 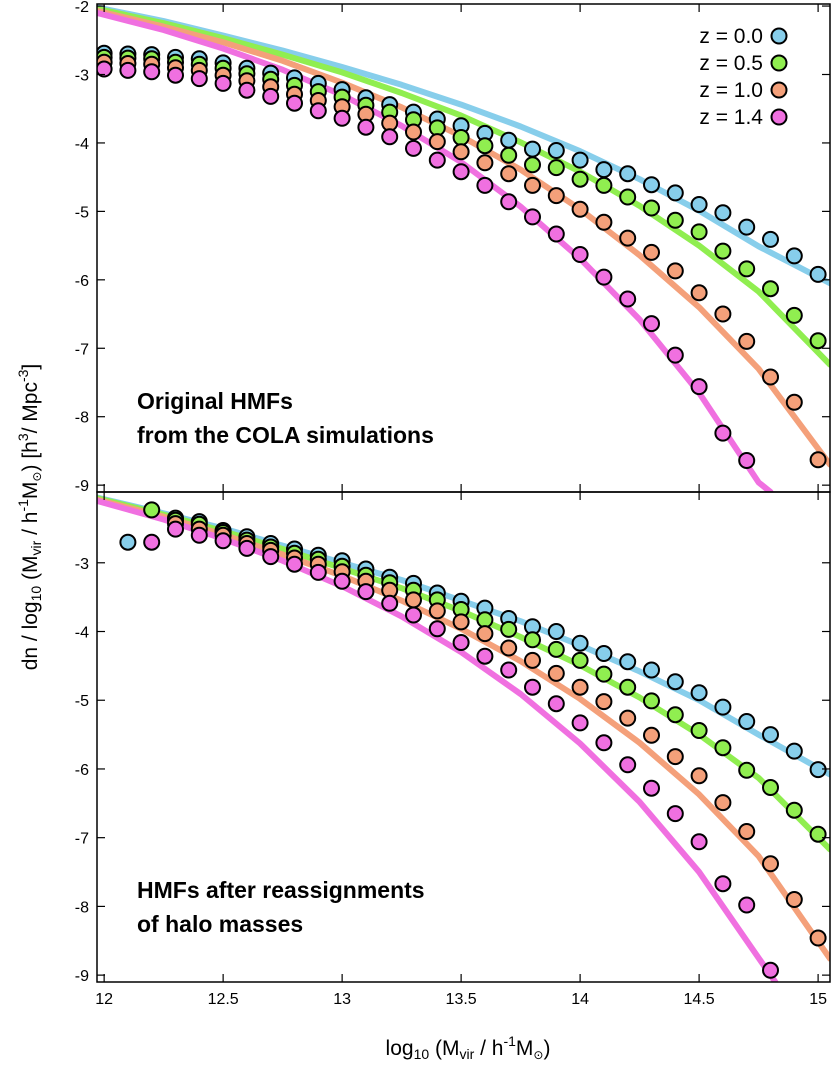 What do you see at coordinates (747, 460) in the screenshot?
I see `top-point-z1.4-27` at bounding box center [747, 460].